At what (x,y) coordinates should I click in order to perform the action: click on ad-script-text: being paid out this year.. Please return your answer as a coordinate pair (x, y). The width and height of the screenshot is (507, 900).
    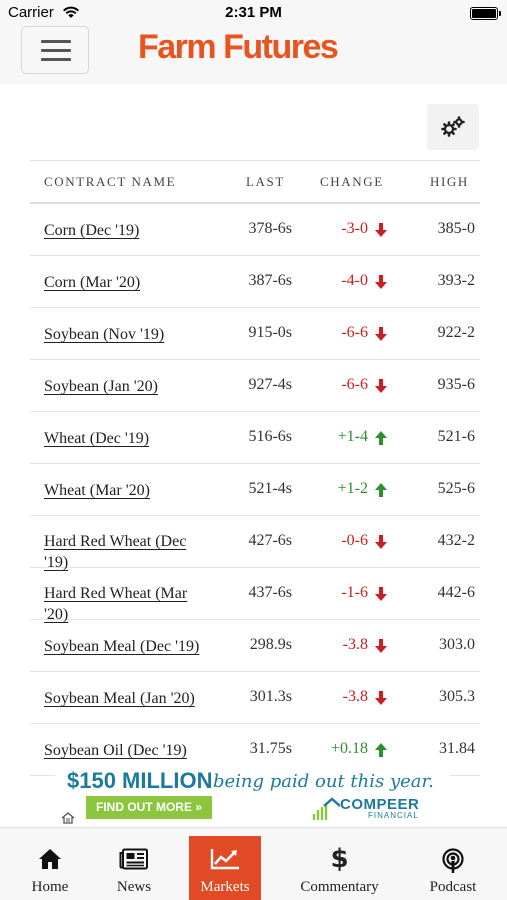
    Looking at the image, I should click on (323, 781).